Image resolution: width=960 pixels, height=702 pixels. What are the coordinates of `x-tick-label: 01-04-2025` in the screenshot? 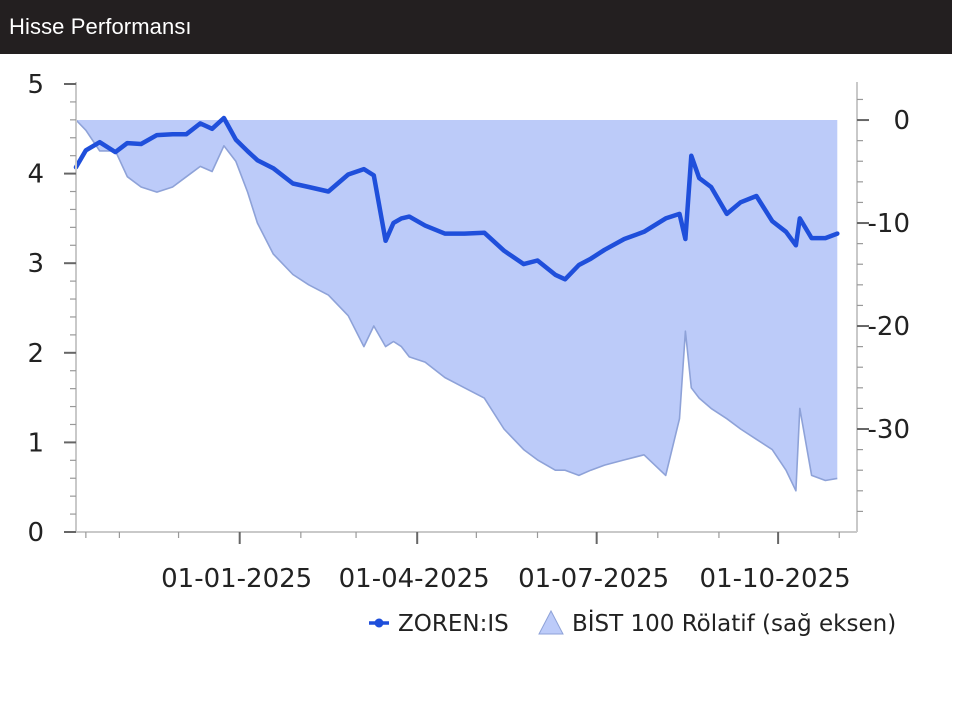 It's located at (414, 579).